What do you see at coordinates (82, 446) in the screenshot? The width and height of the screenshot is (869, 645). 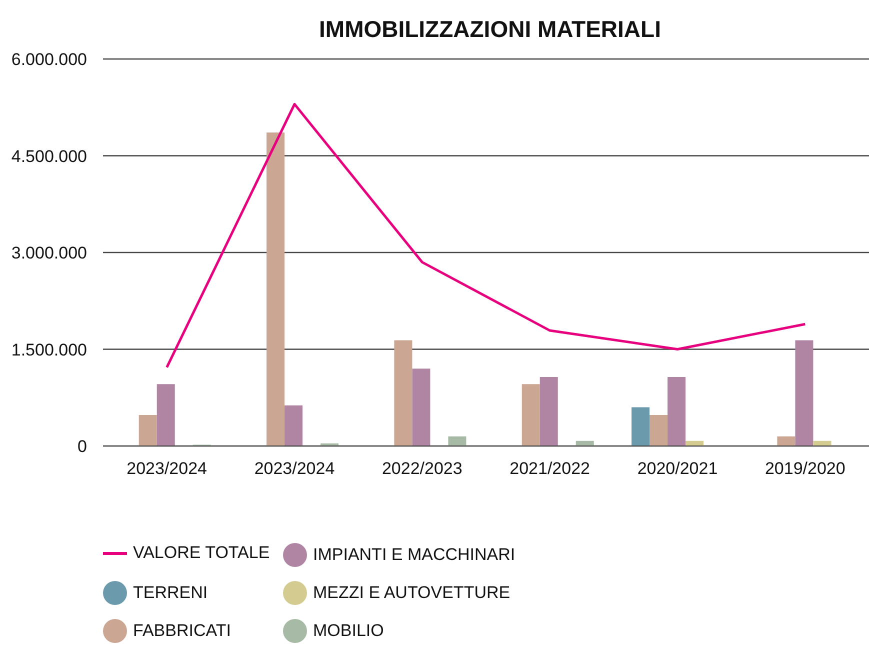 I see `y-tick-label: 0` at bounding box center [82, 446].